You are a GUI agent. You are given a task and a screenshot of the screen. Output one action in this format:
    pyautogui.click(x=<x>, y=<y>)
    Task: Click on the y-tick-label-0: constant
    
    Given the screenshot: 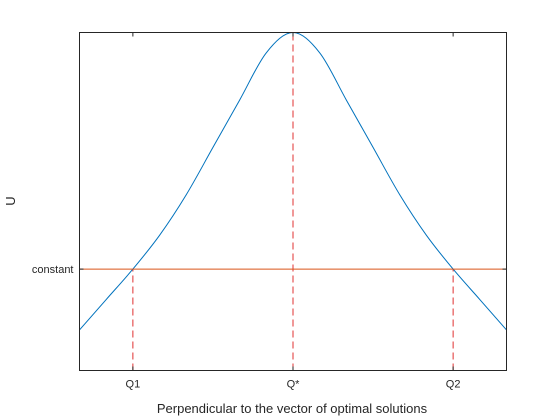 What is the action you would take?
    pyautogui.click(x=53, y=270)
    